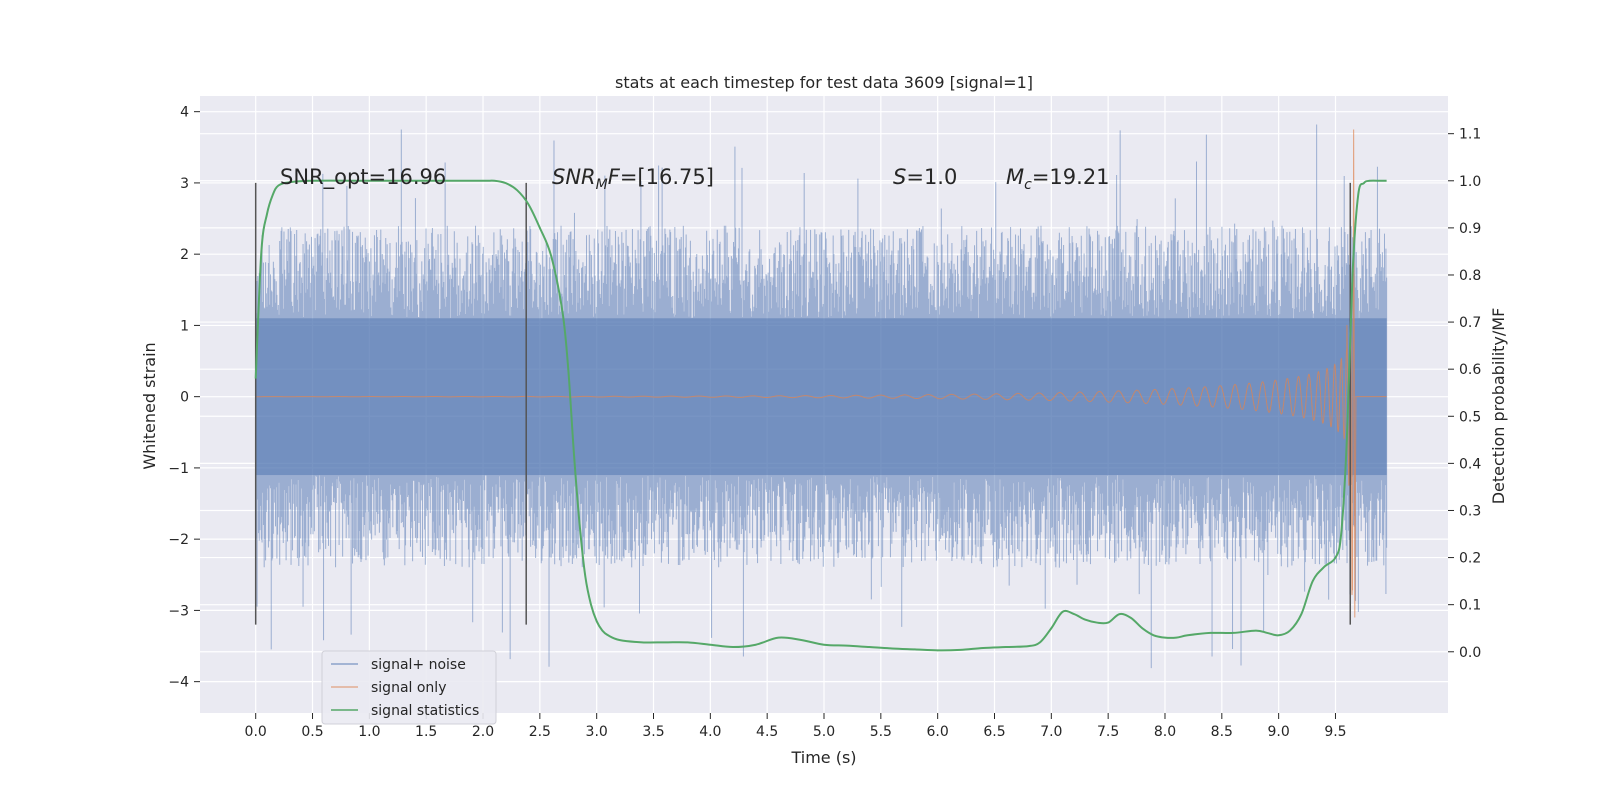 Image resolution: width=1600 pixels, height=800 pixels. I want to click on x-tick-label-7: 3.5, so click(653, 732).